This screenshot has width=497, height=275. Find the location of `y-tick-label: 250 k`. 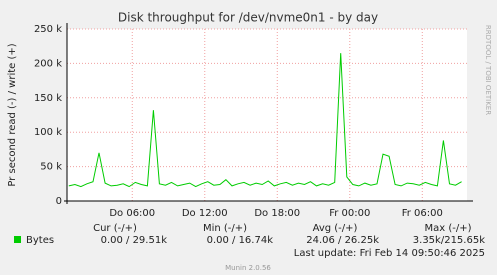

y-tick-label: 250 k is located at coordinates (48, 29).